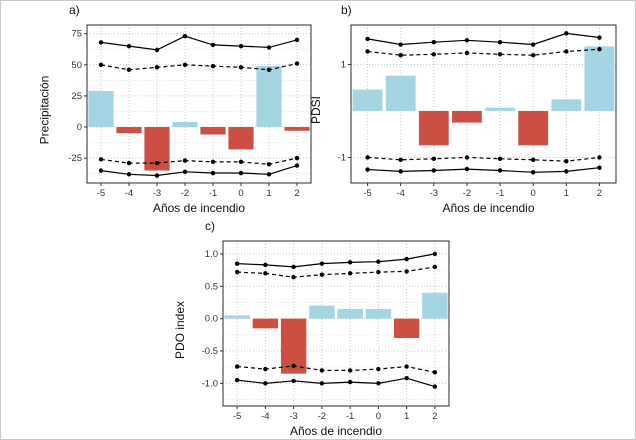  What do you see at coordinates (75, 158) in the screenshot?
I see `y-tick-label: -25` at bounding box center [75, 158].